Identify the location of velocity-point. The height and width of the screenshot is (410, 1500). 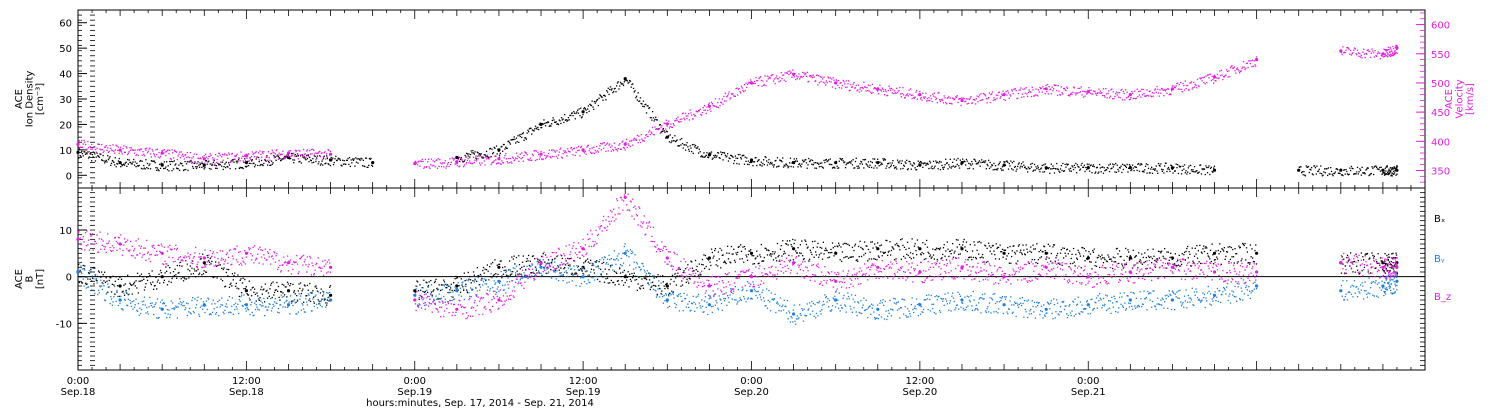
(541, 154).